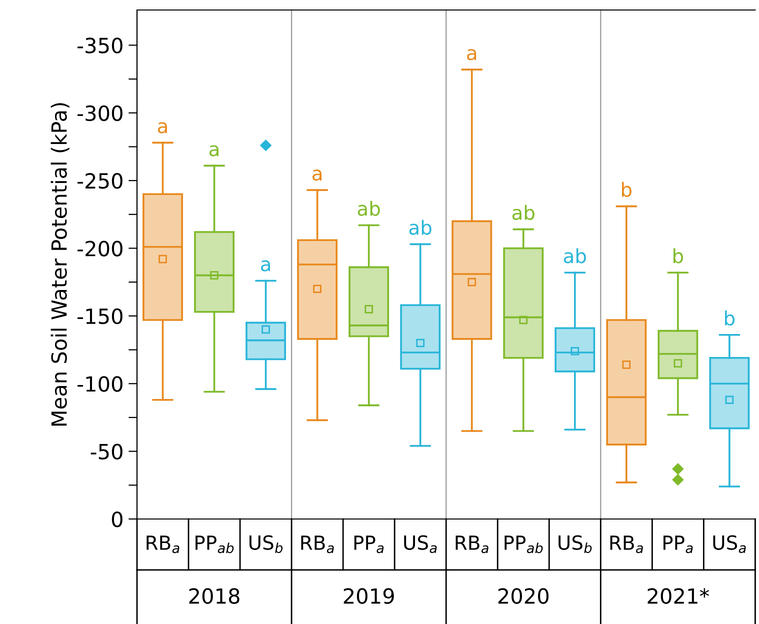  Describe the element at coordinates (60, 264) in the screenshot. I see `y-axis-title: Mean Soil Water Potential (kPa)` at that location.